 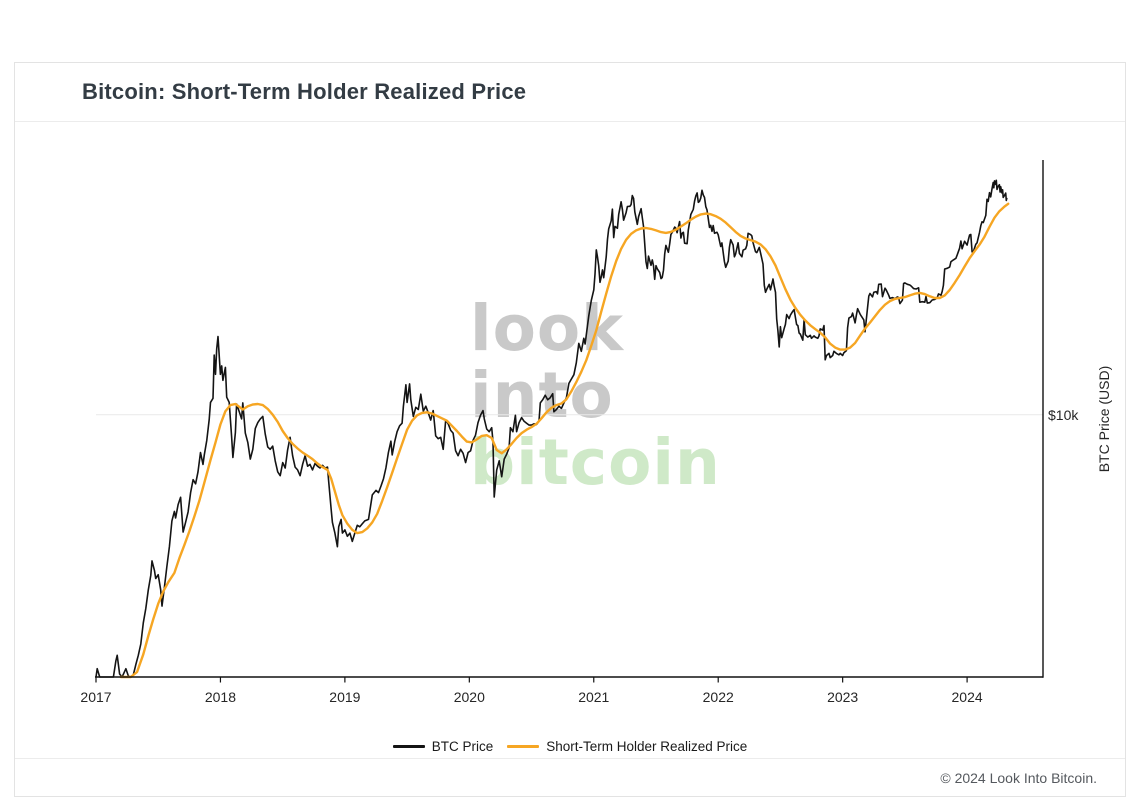 I want to click on legend-label-btc: BTC Price, so click(x=462, y=746).